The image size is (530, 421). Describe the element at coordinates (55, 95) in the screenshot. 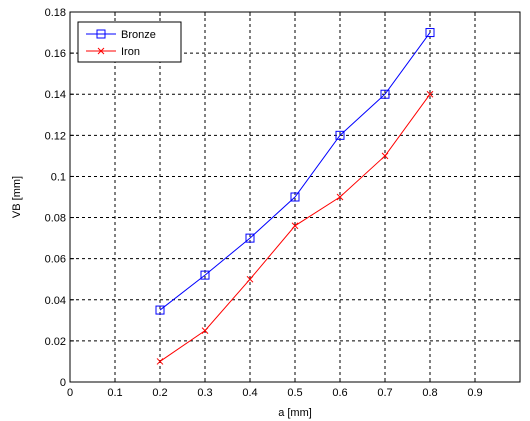

I see `y-tick-label: 0.14` at that location.